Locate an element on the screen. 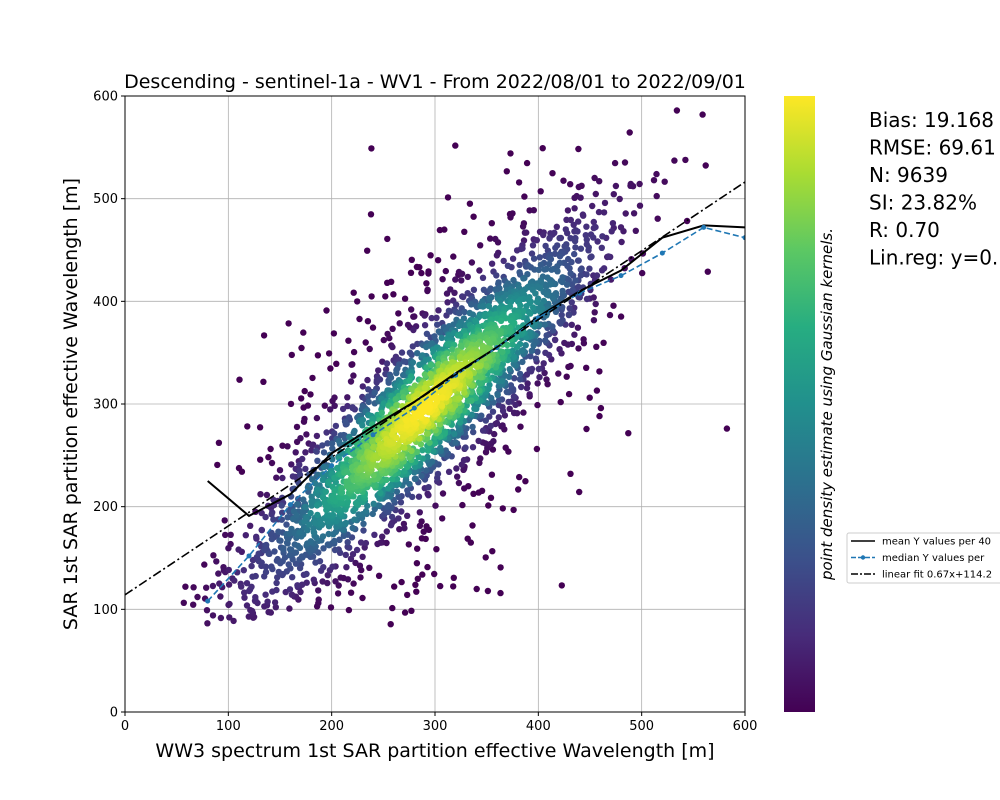 This screenshot has height=800, width=1000. stat-line: R: 0.70 is located at coordinates (904, 230).